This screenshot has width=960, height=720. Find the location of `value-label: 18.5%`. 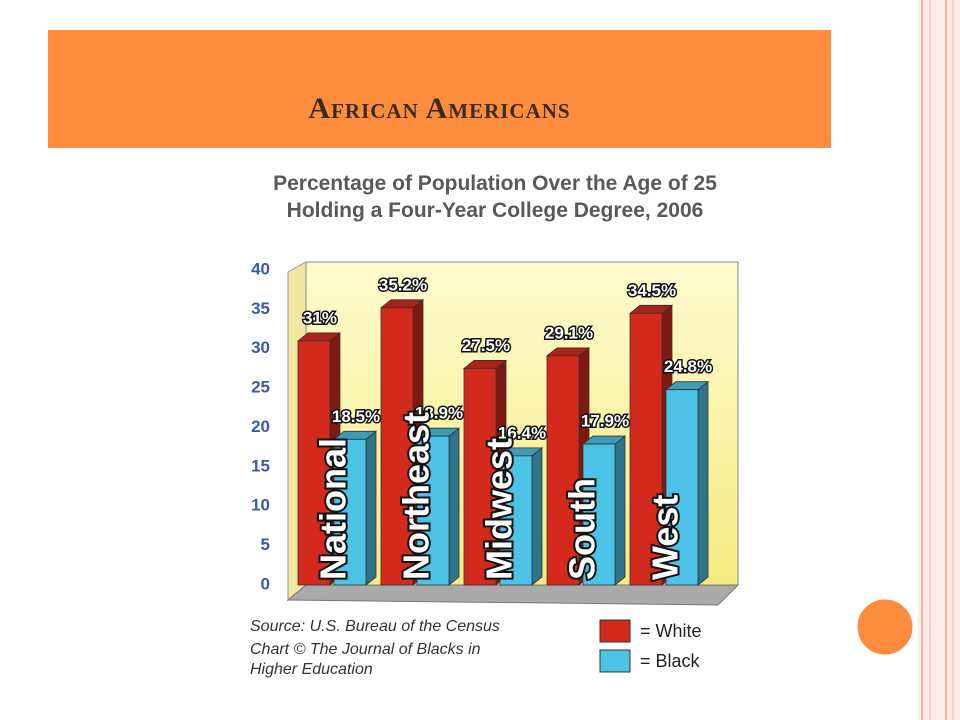

value-label: 18.5% is located at coordinates (356, 416).